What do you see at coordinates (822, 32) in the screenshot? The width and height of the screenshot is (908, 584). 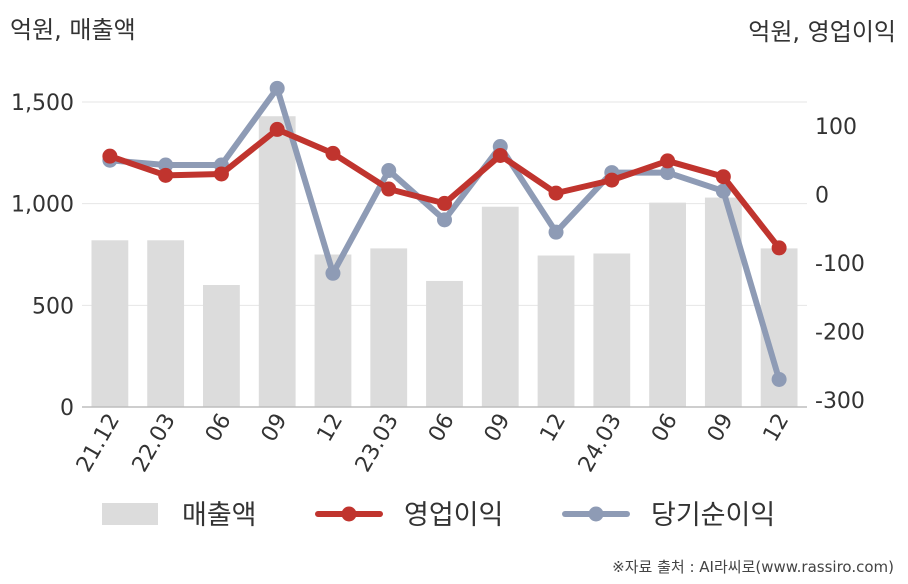 I see `right-axis-unit: 억원, 영업이익` at bounding box center [822, 32].